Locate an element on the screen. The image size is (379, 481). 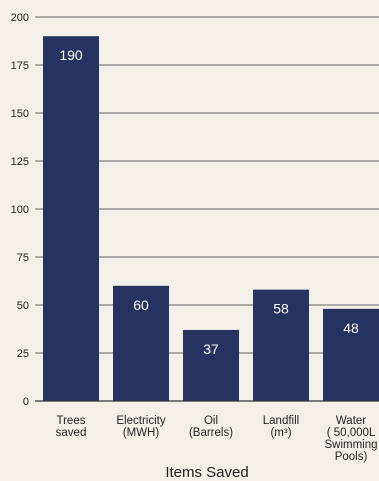
x-tick-label-line: Pools) is located at coordinates (351, 457).